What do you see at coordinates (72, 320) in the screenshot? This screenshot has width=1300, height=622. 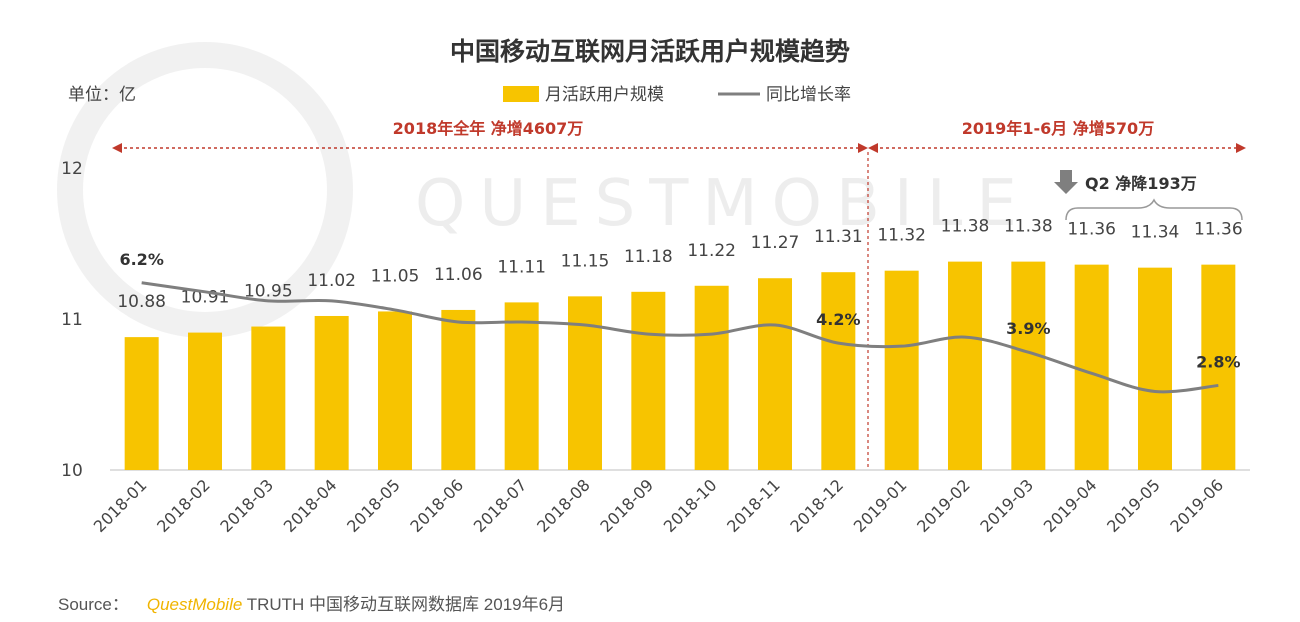 I see `y-tick-label: 11` at bounding box center [72, 320].